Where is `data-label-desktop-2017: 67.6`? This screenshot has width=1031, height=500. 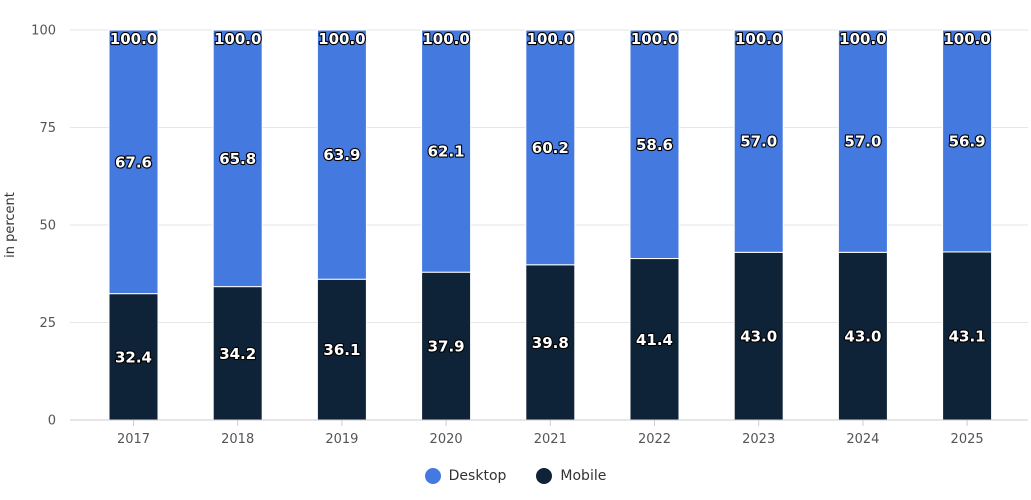
data-label-desktop-2017: 67.6 is located at coordinates (133, 162).